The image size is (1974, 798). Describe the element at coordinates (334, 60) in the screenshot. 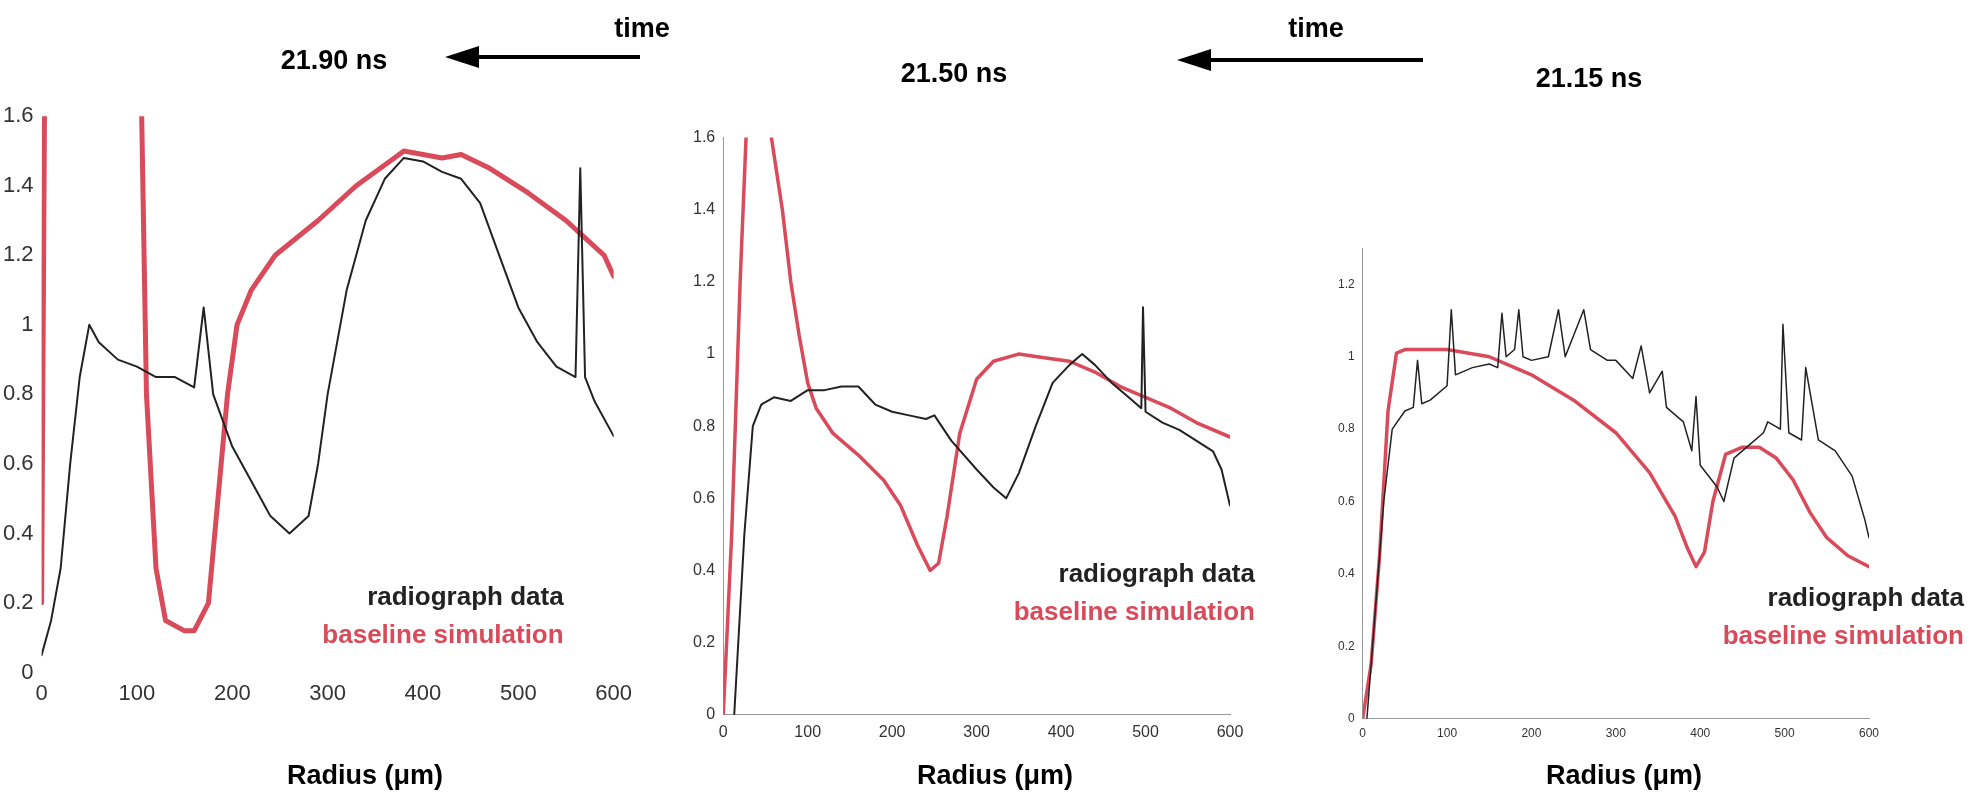

I see `chart-title: 21.90 ns` at that location.